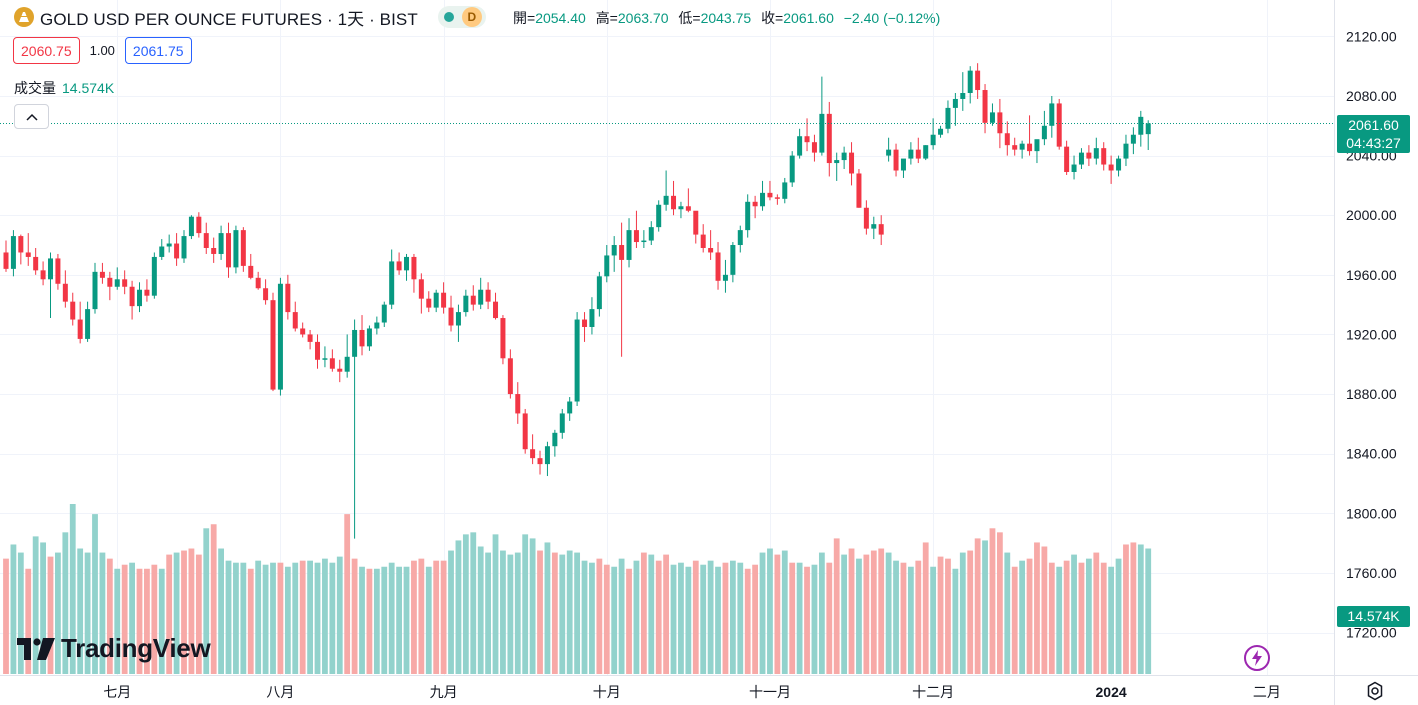  Describe the element at coordinates (772, 18) in the screenshot. I see `close-label: 收=` at that location.